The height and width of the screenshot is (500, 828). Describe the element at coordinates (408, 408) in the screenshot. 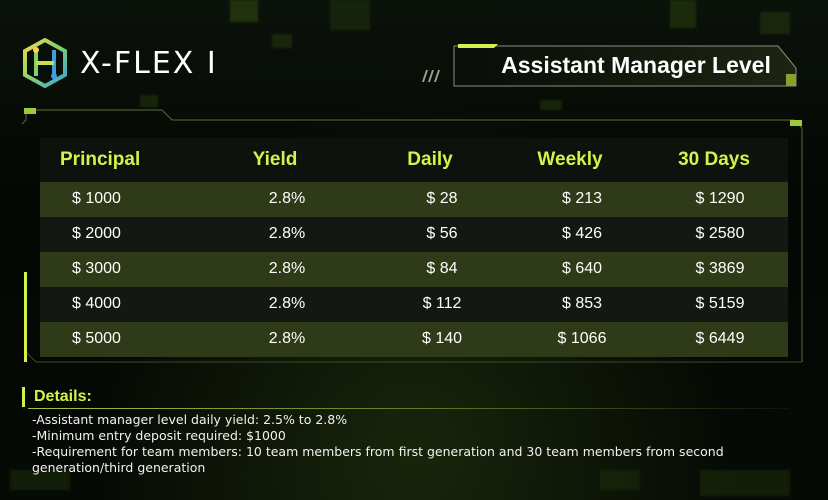

I see `details-divider` at that location.